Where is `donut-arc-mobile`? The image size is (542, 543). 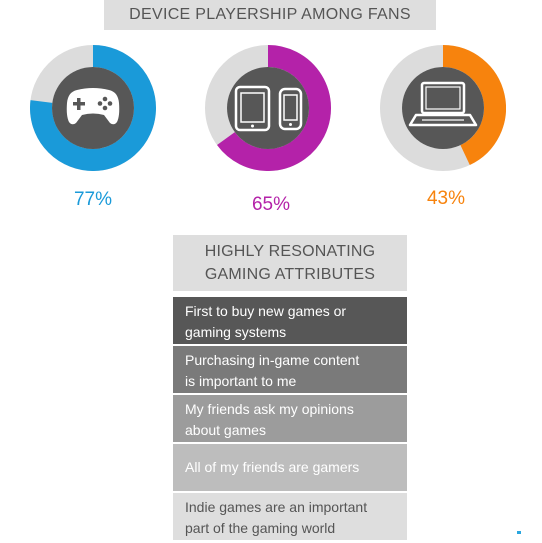
donut-arc-mobile is located at coordinates (274, 108).